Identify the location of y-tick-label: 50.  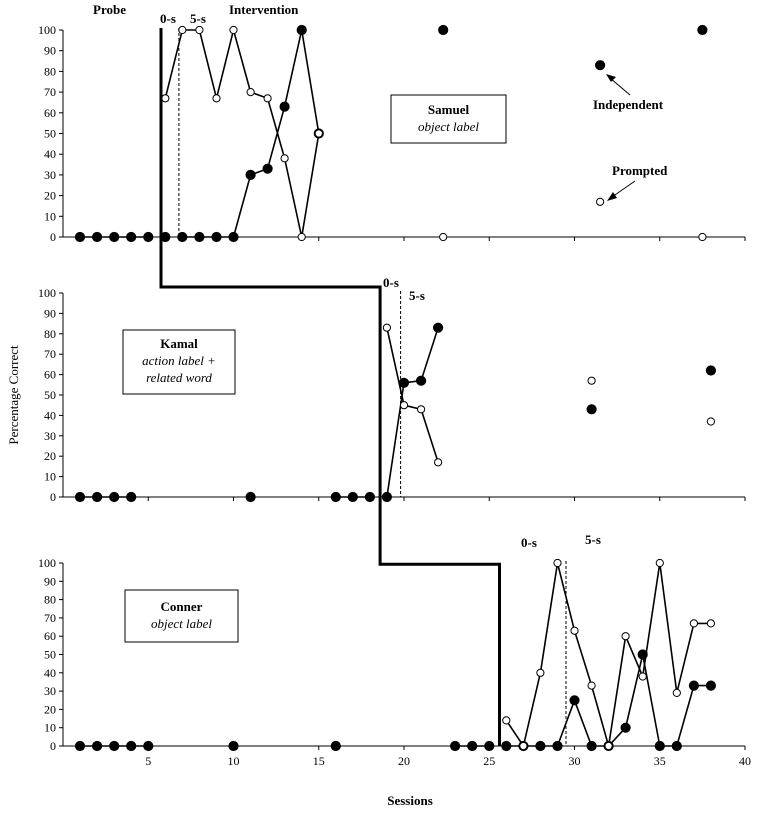
(50, 134).